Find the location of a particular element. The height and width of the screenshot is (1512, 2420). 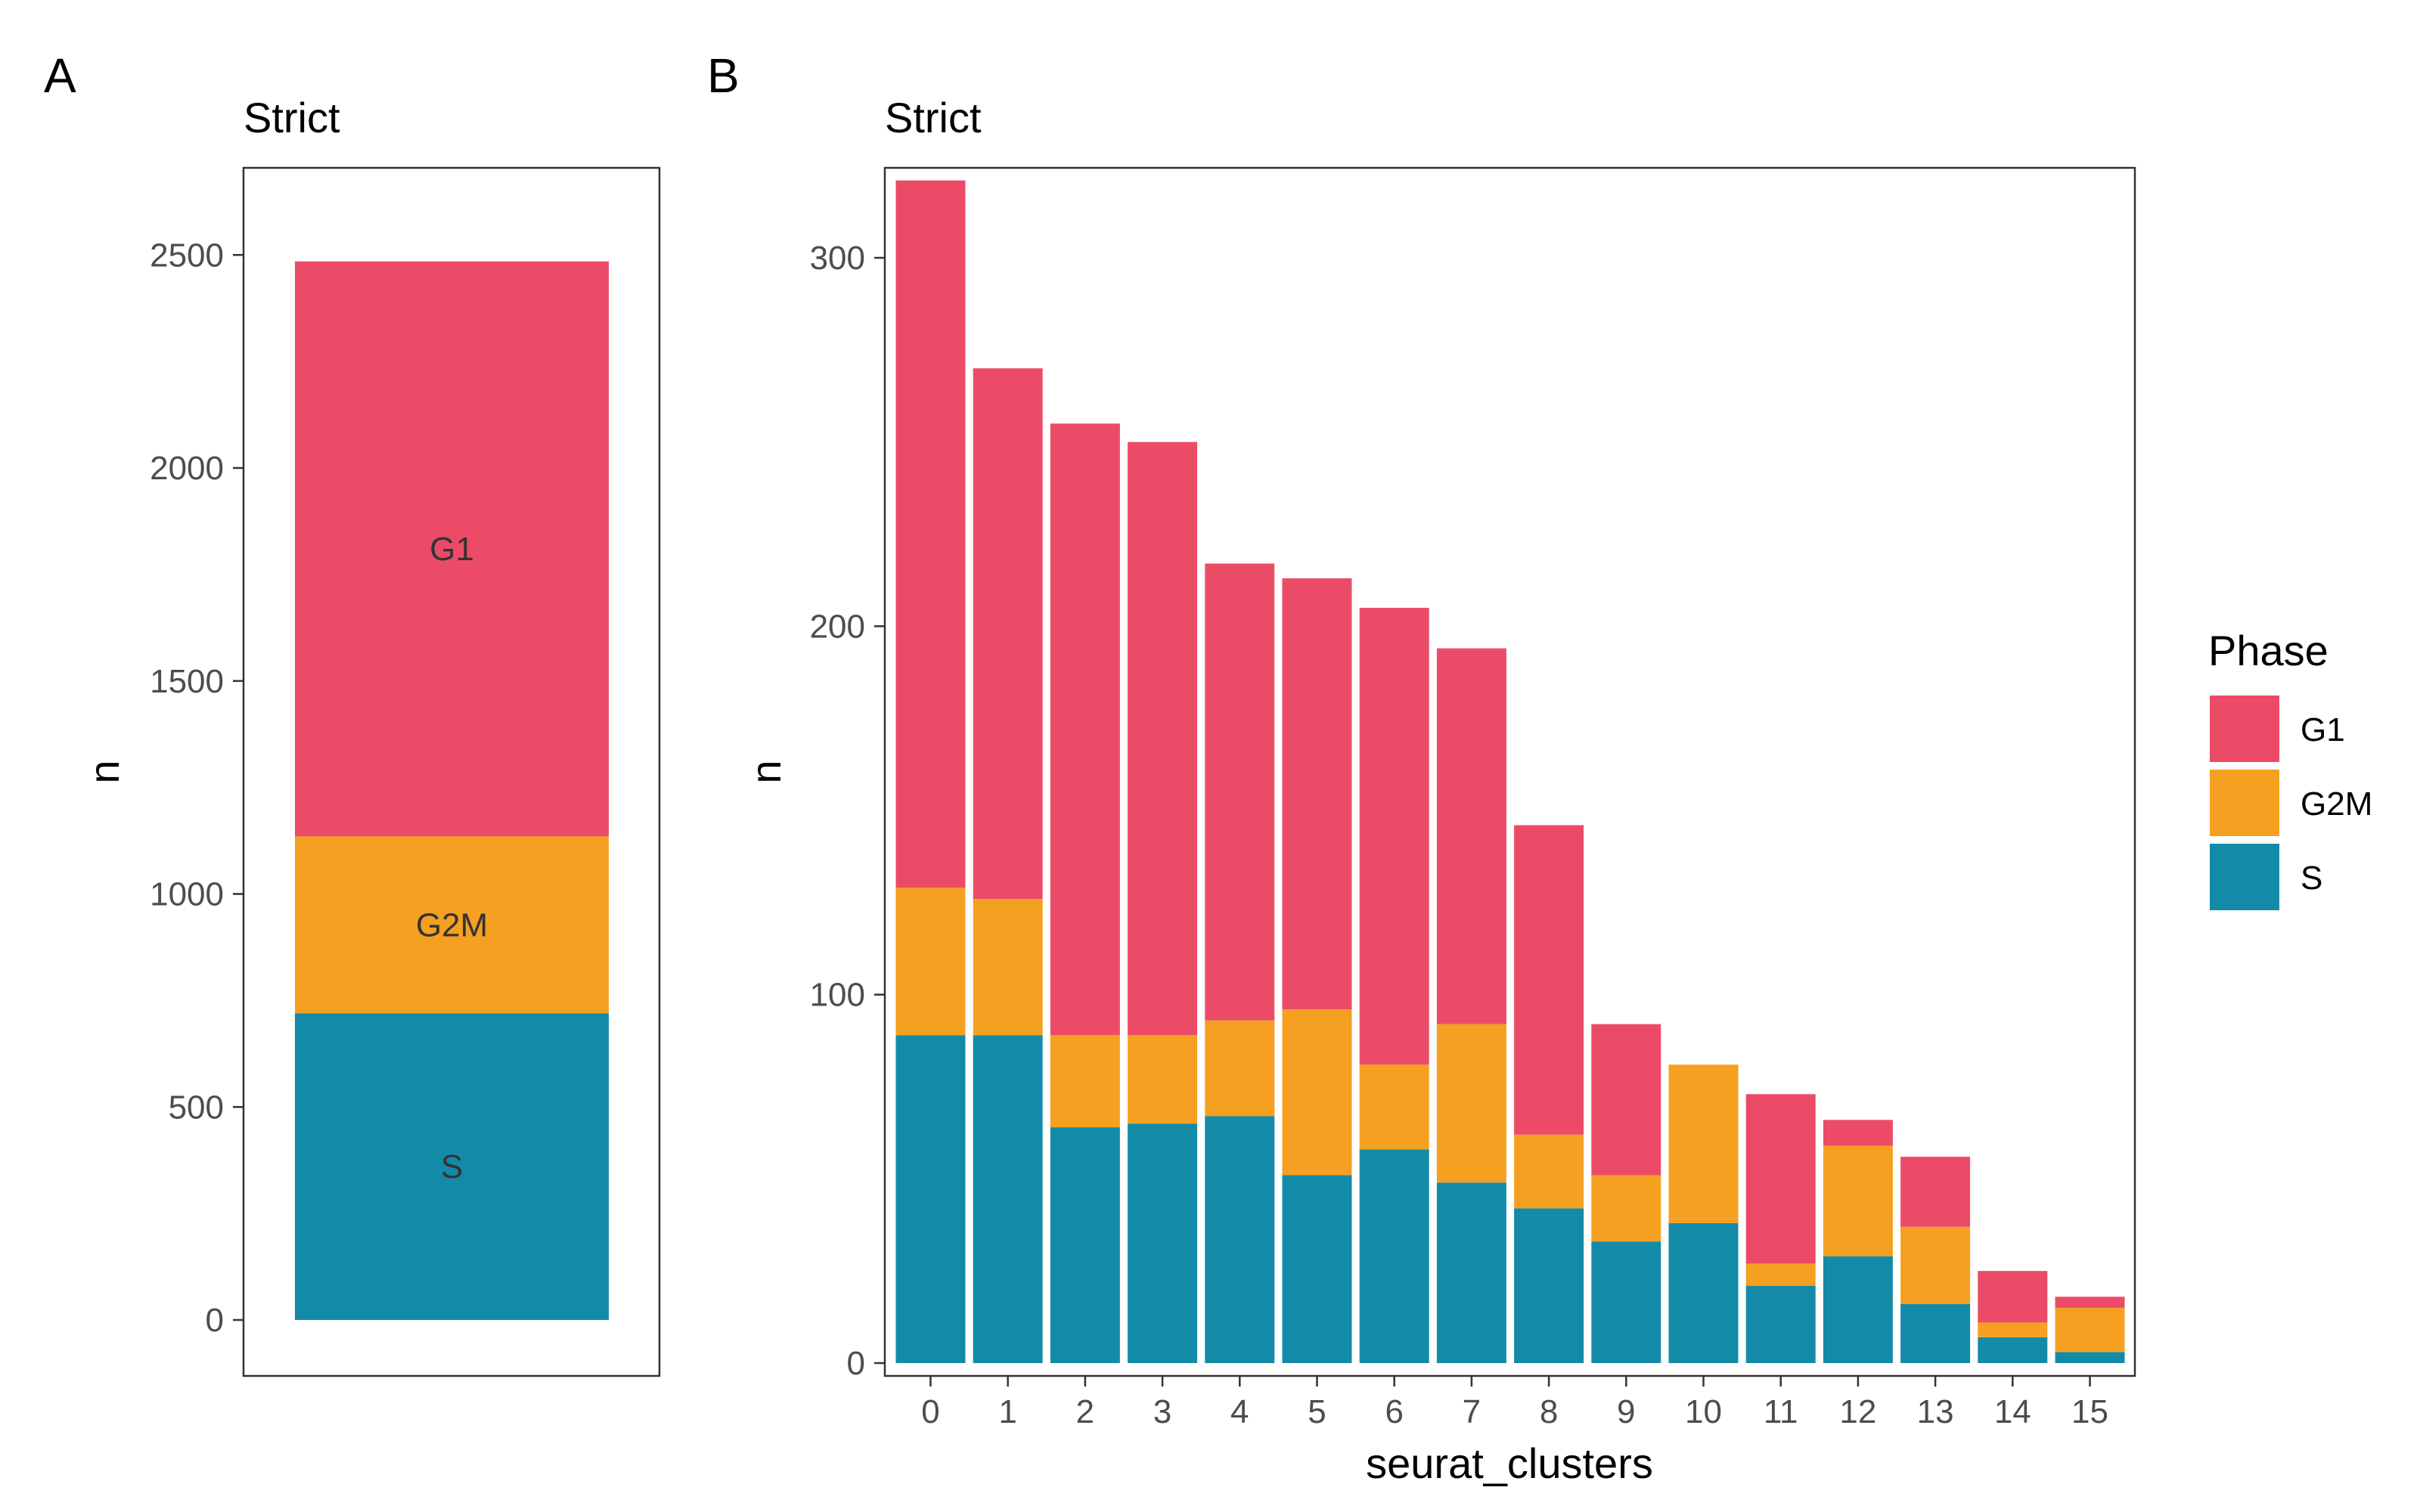

panel-b-bar-11-s is located at coordinates (1780, 1324).